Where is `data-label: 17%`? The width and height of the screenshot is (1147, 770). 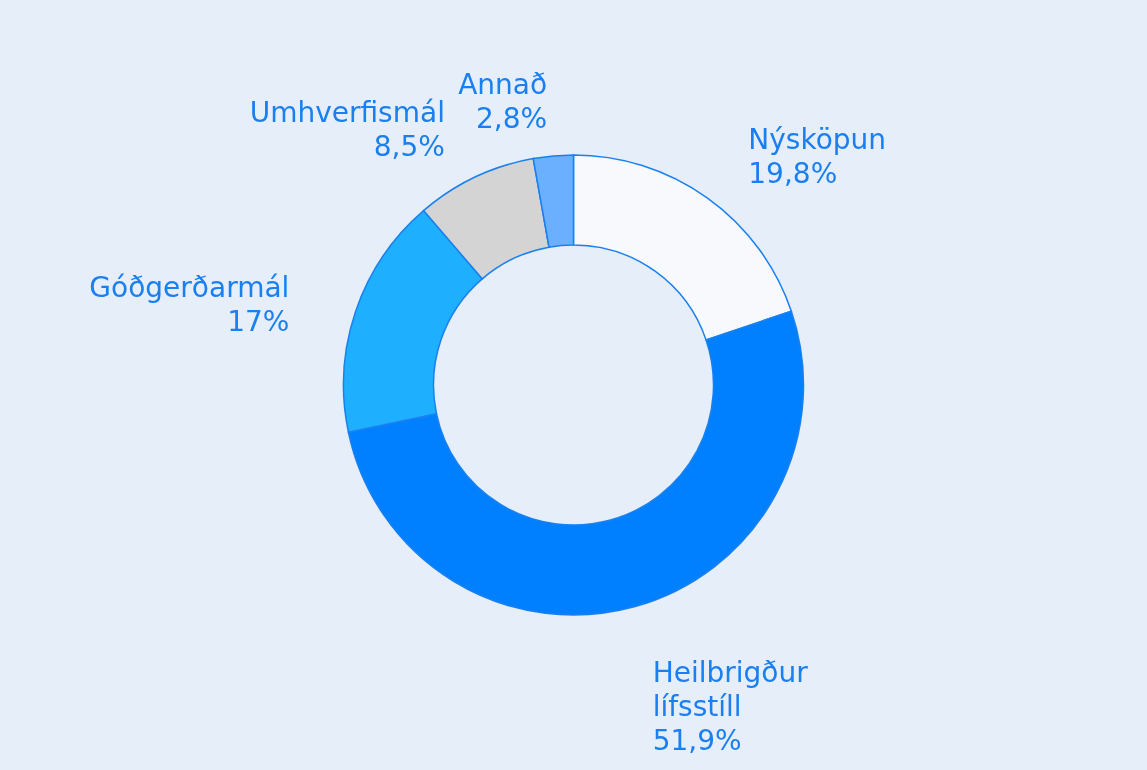 data-label: 17% is located at coordinates (258, 321).